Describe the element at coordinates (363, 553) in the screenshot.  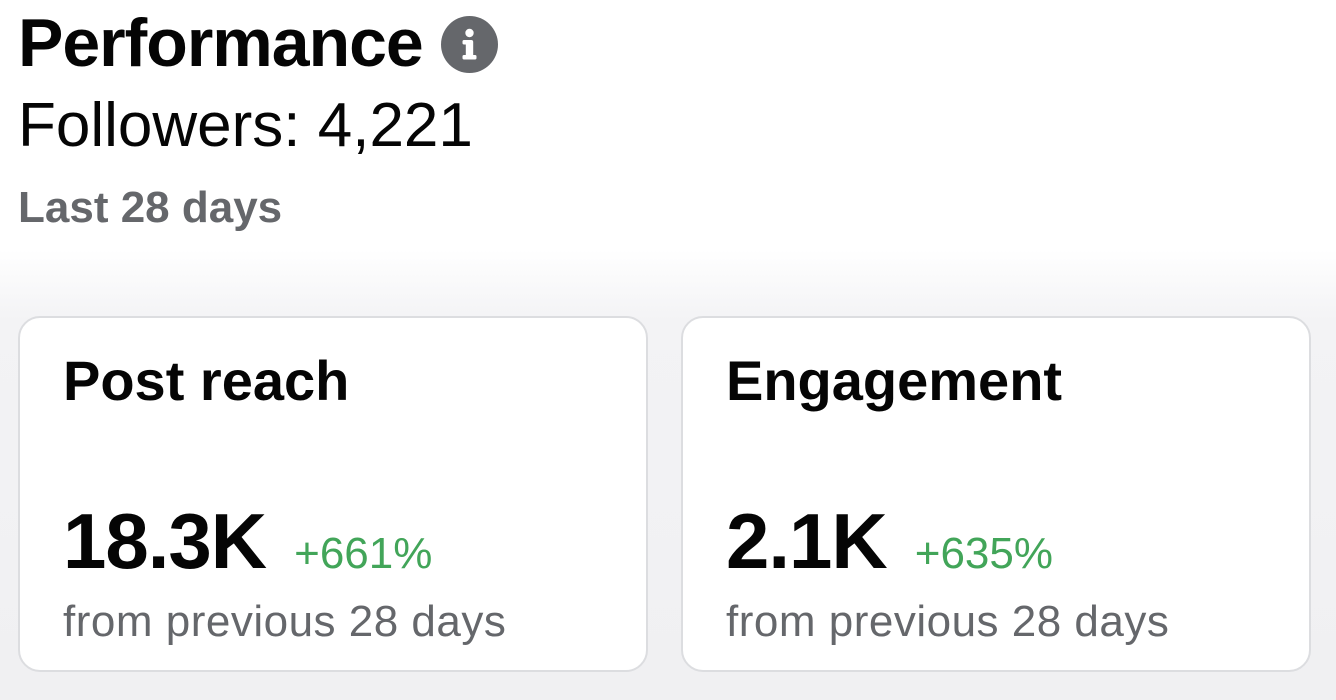
I see `metric-change-badge: +661%` at that location.